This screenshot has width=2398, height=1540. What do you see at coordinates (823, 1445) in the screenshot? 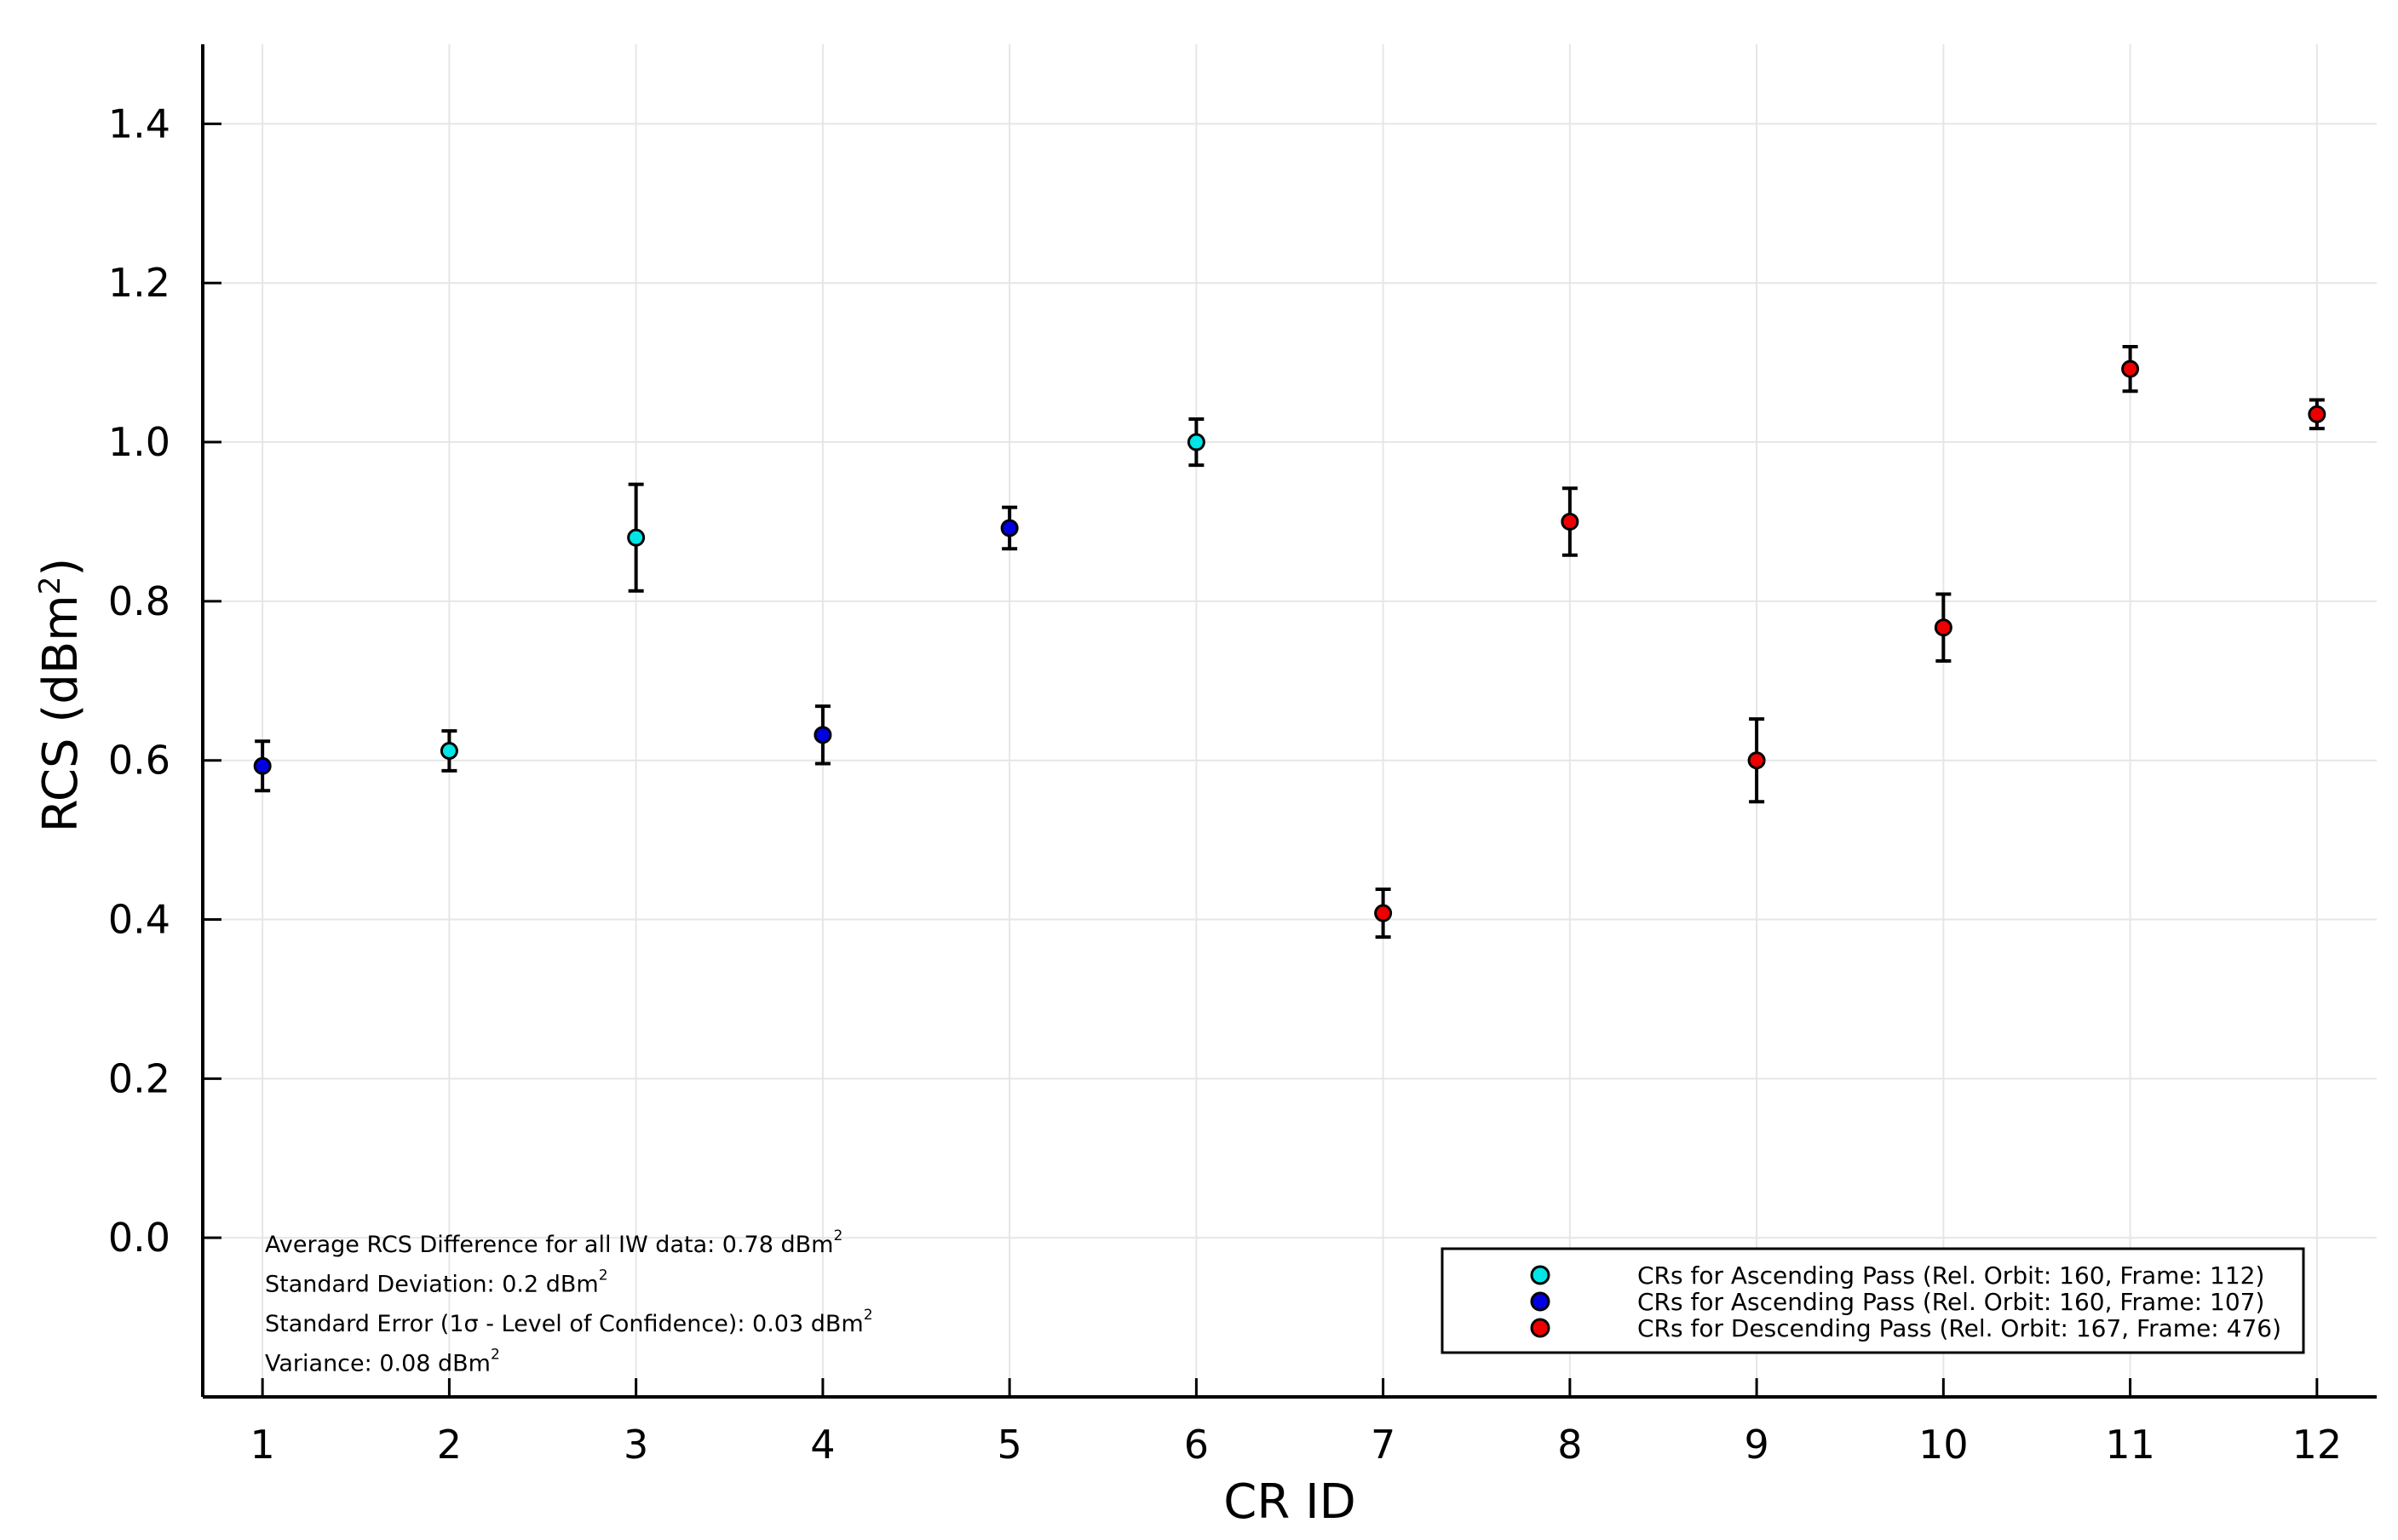
I see `x-tick-label-4: 4` at bounding box center [823, 1445].